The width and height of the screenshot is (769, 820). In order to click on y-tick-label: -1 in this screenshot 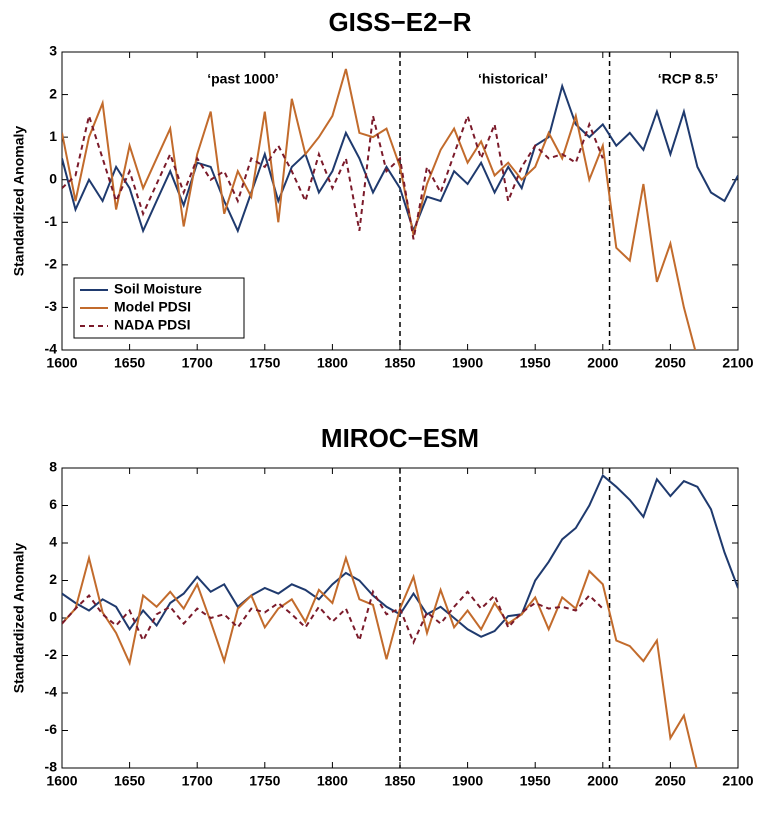, I will do `click(51, 221)`.